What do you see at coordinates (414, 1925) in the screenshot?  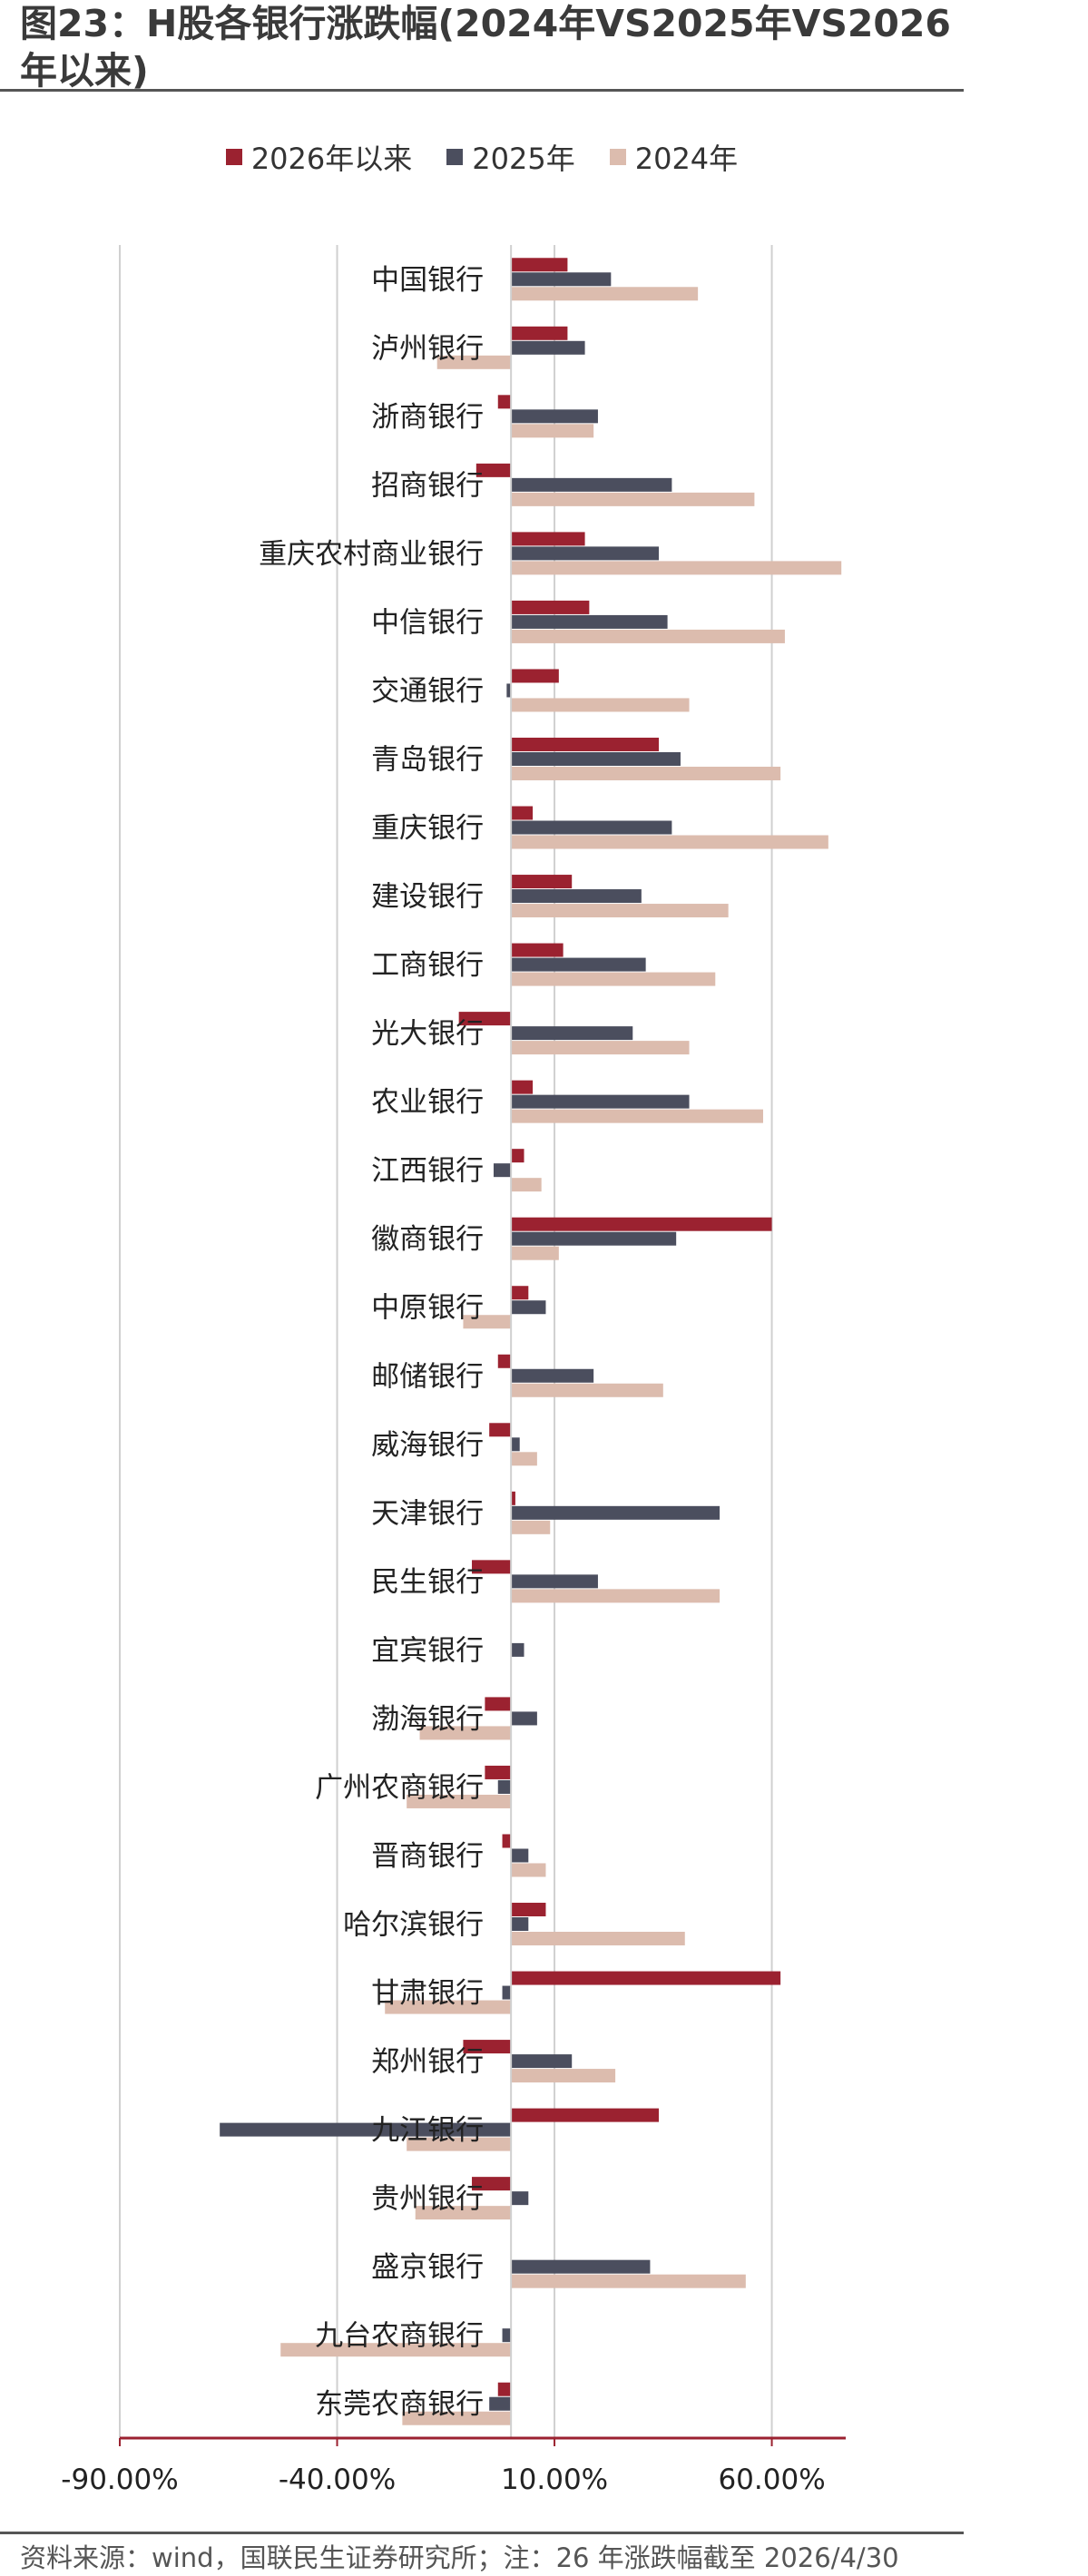 I see `category-label: 哈尔滨银行` at bounding box center [414, 1925].